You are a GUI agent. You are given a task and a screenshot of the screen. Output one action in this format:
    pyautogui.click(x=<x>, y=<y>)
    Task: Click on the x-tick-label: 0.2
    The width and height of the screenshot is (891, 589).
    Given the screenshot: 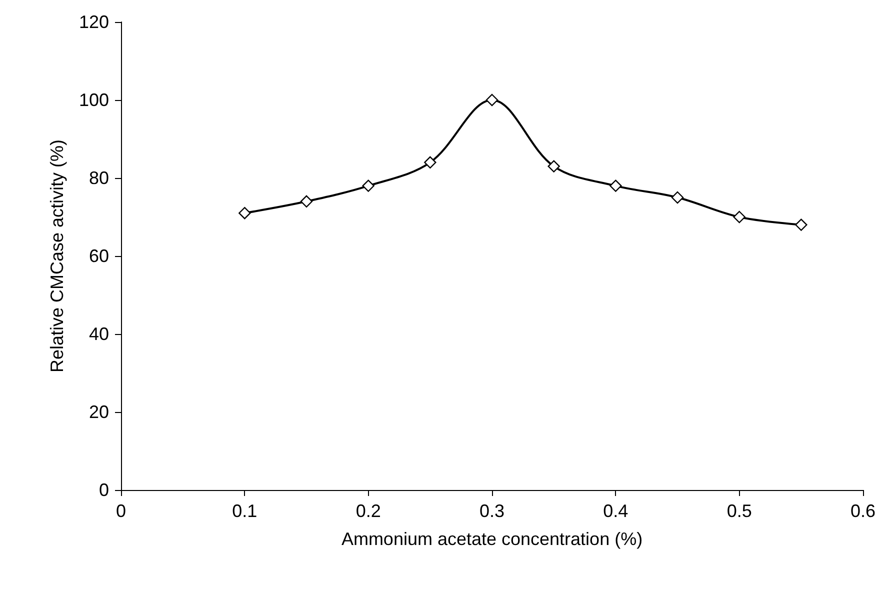 What is the action you would take?
    pyautogui.click(x=368, y=511)
    